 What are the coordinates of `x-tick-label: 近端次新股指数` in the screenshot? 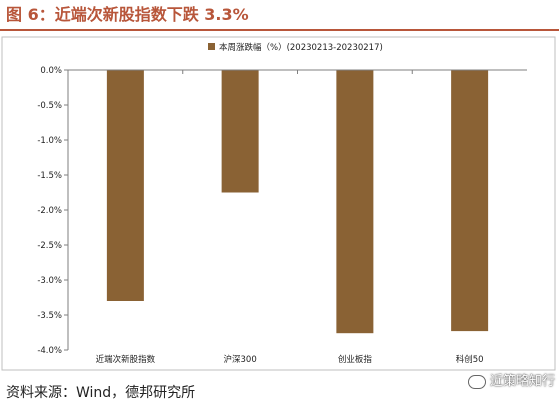 It's located at (126, 359).